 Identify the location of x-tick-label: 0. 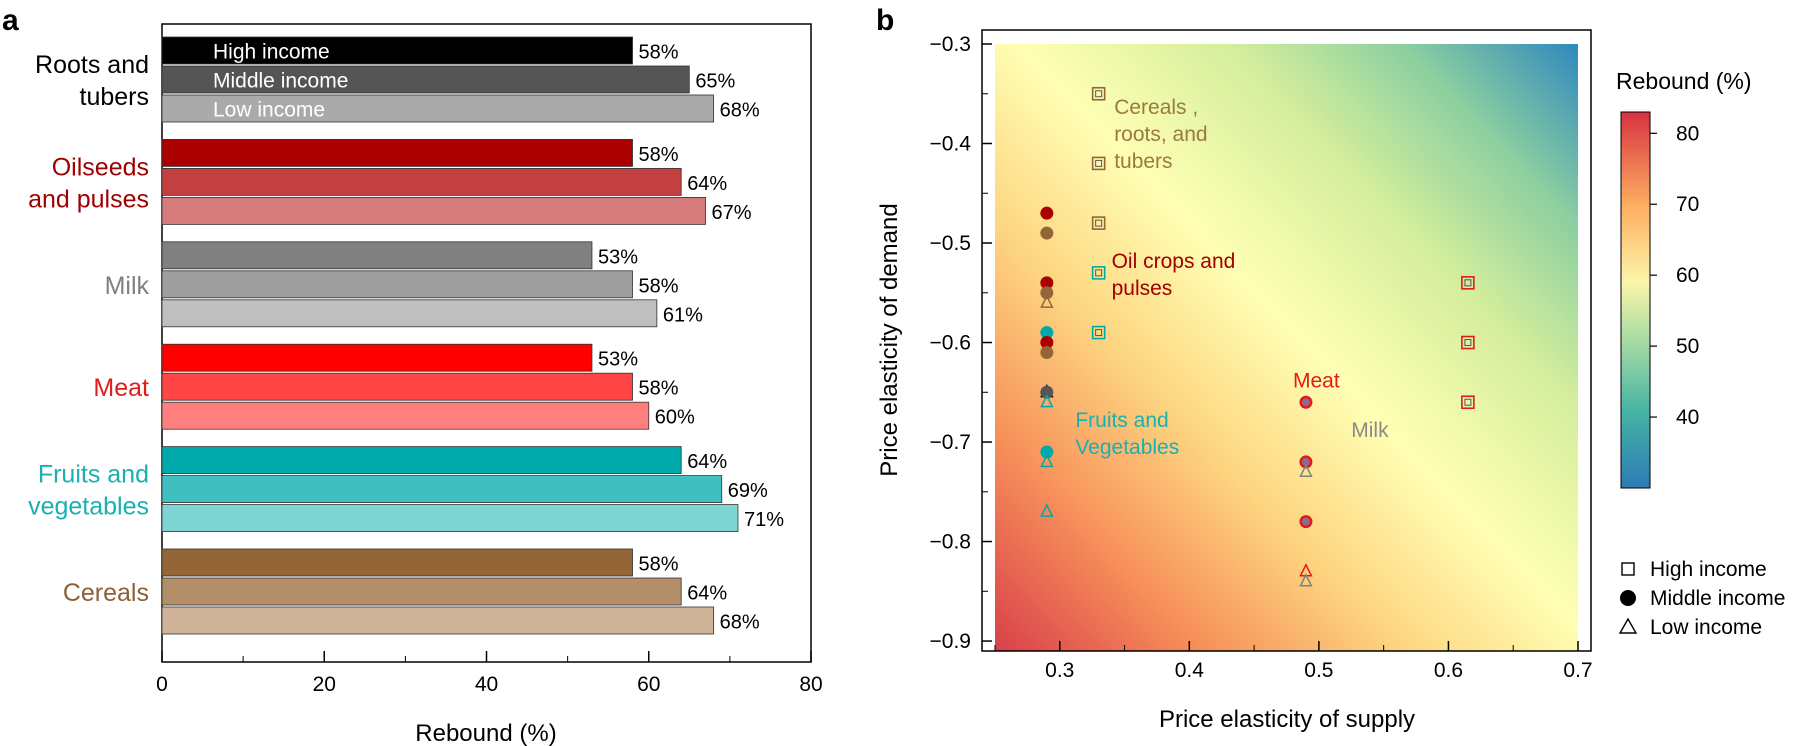
(162, 684).